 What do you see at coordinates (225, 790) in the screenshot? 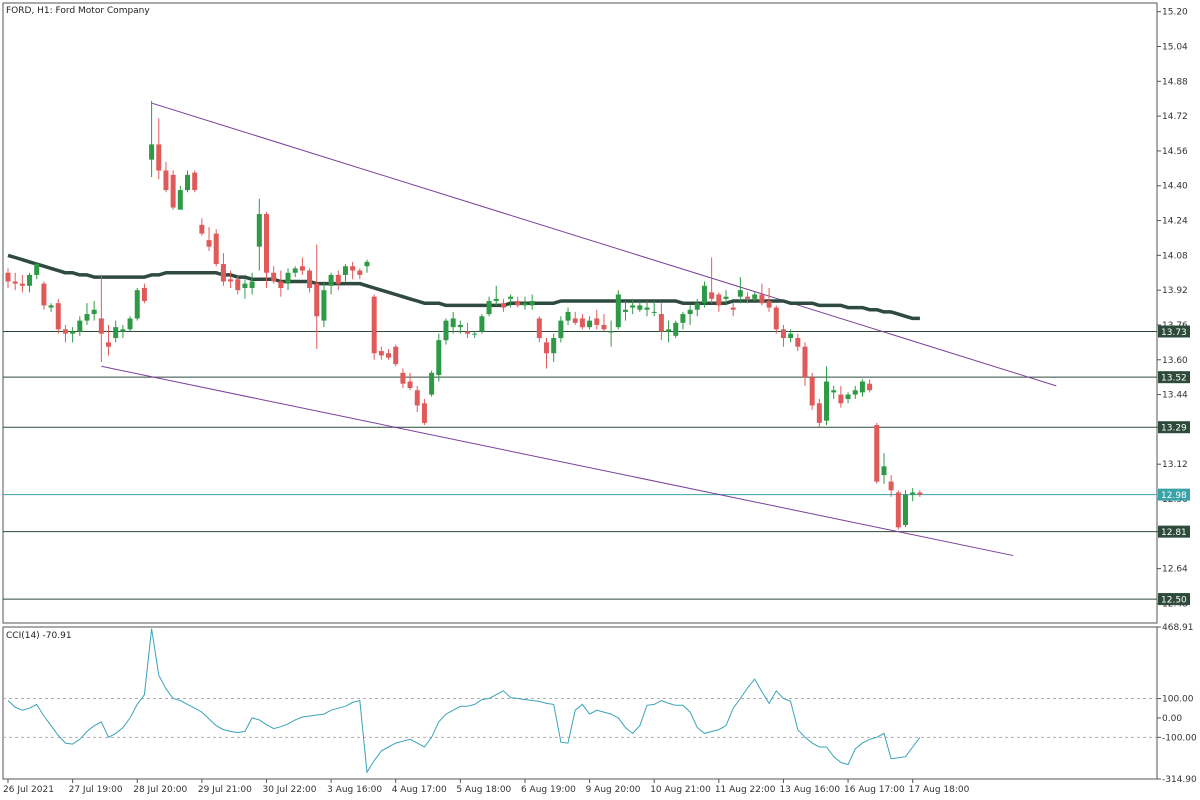
I see `time-tick-label: 29 Jul 21:00` at bounding box center [225, 790].